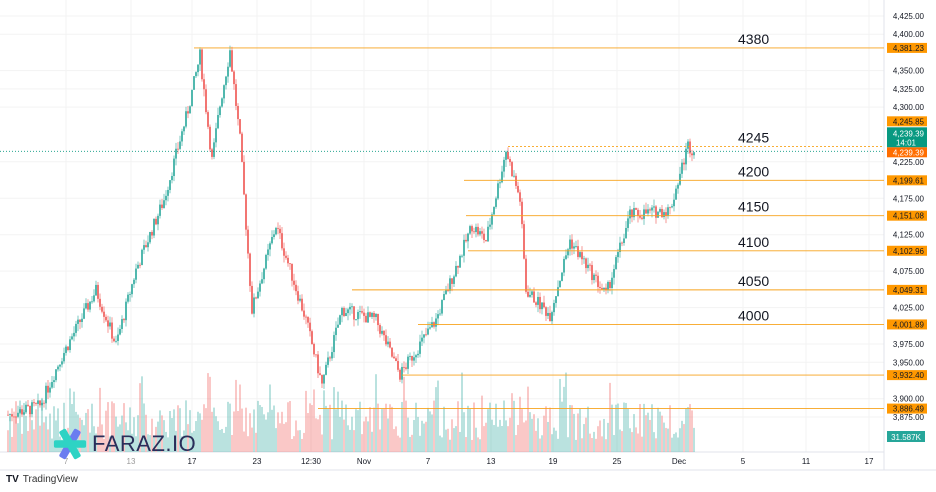 Image resolution: width=936 pixels, height=492 pixels. What do you see at coordinates (144, 443) in the screenshot?
I see `watermark-text: FARAZ.IO` at bounding box center [144, 443].